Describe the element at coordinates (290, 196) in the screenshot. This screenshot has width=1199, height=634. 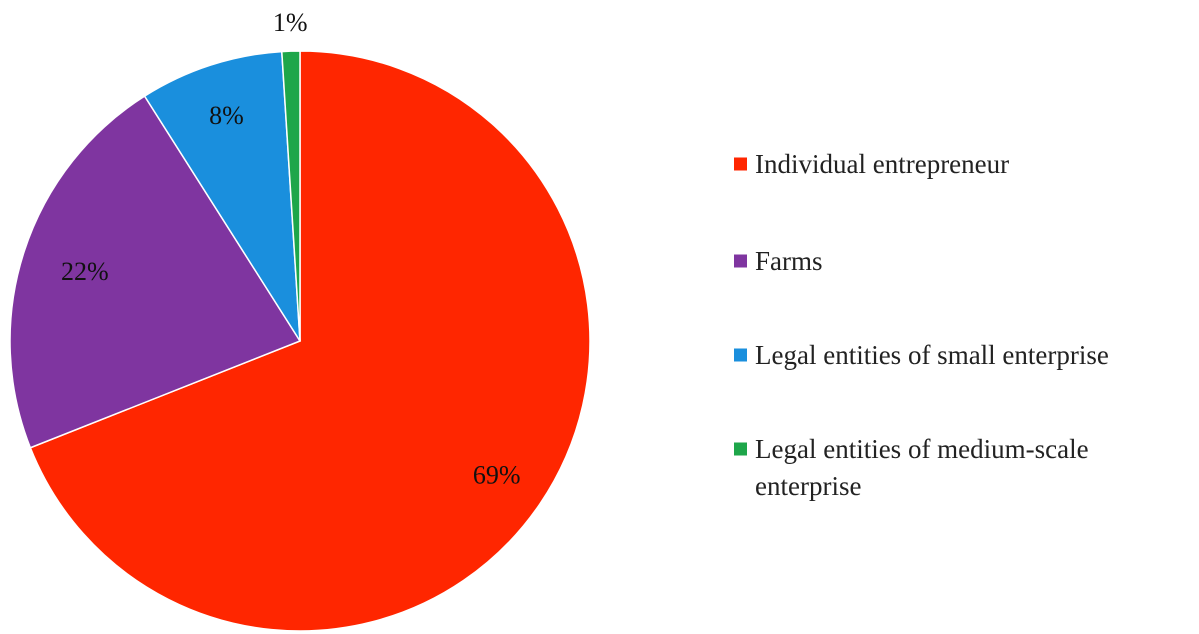
I see `pie-slice-medium-enterprise` at that location.